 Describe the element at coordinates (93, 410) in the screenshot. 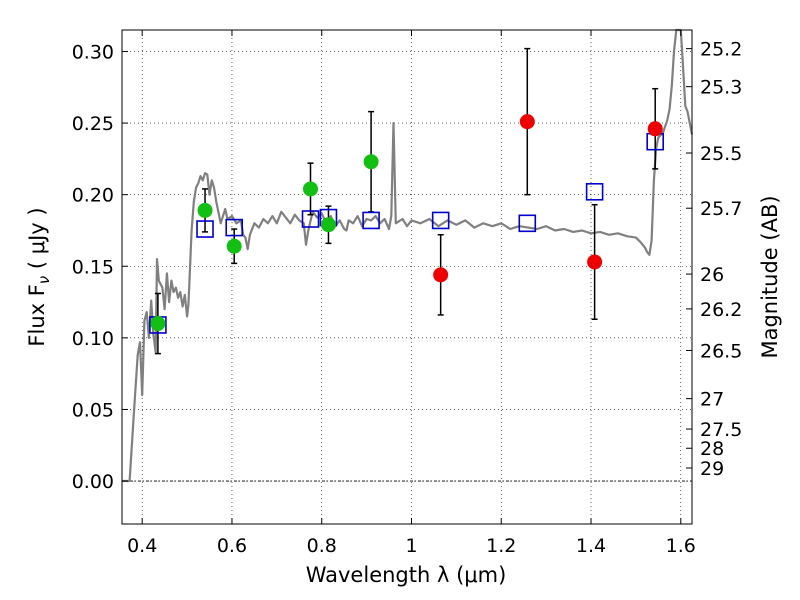

I see `y-tick-label: 0.05` at that location.